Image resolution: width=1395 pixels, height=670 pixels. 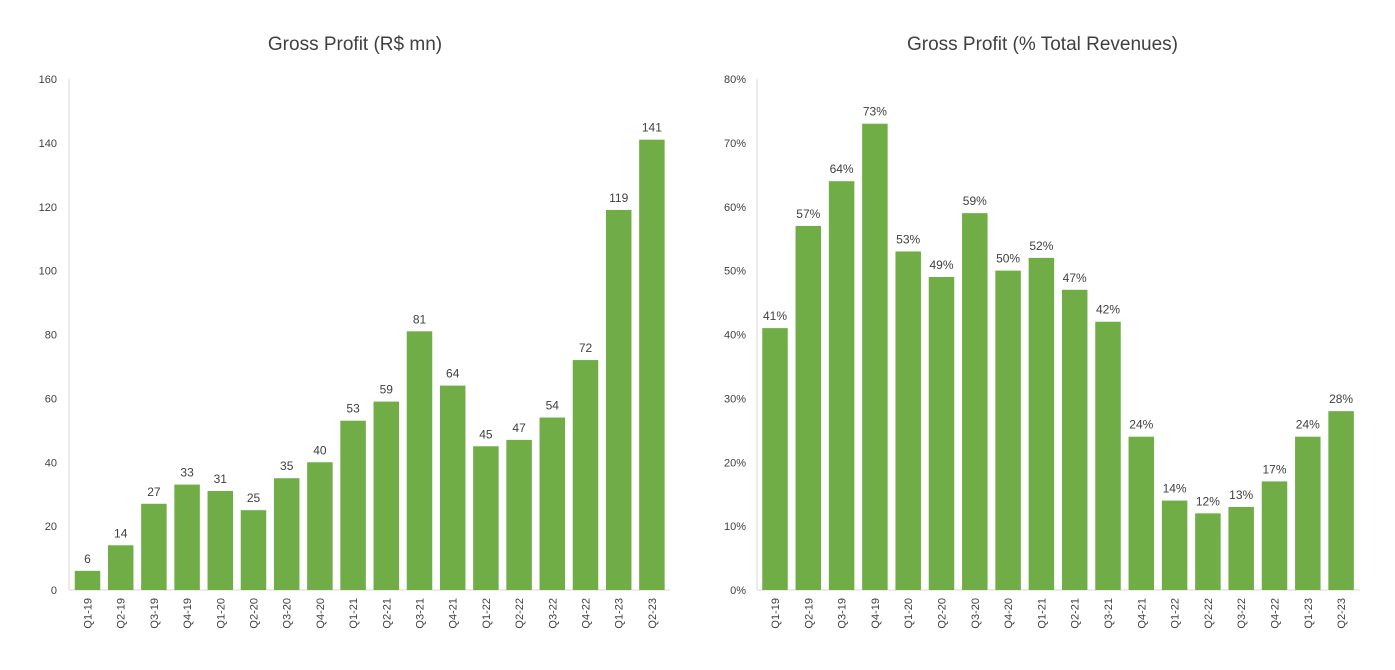 I want to click on data-label: 73%, so click(x=875, y=112).